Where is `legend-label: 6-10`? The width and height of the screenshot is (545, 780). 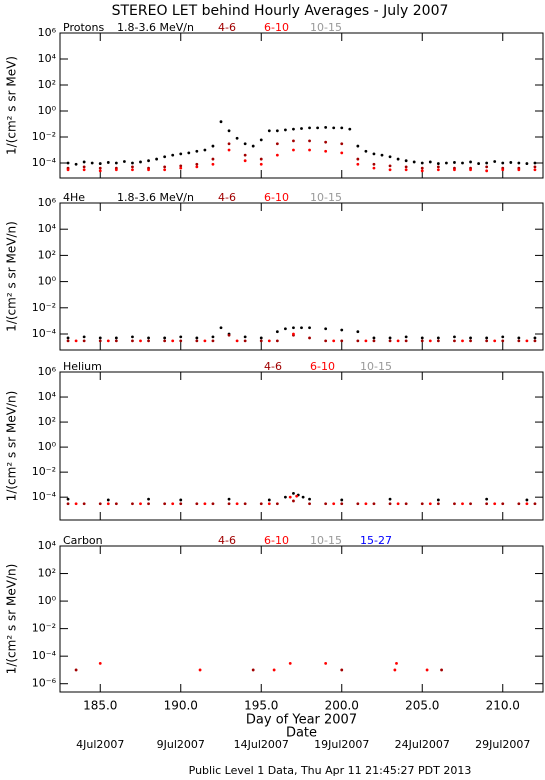
legend-label: 6-10 is located at coordinates (276, 197).